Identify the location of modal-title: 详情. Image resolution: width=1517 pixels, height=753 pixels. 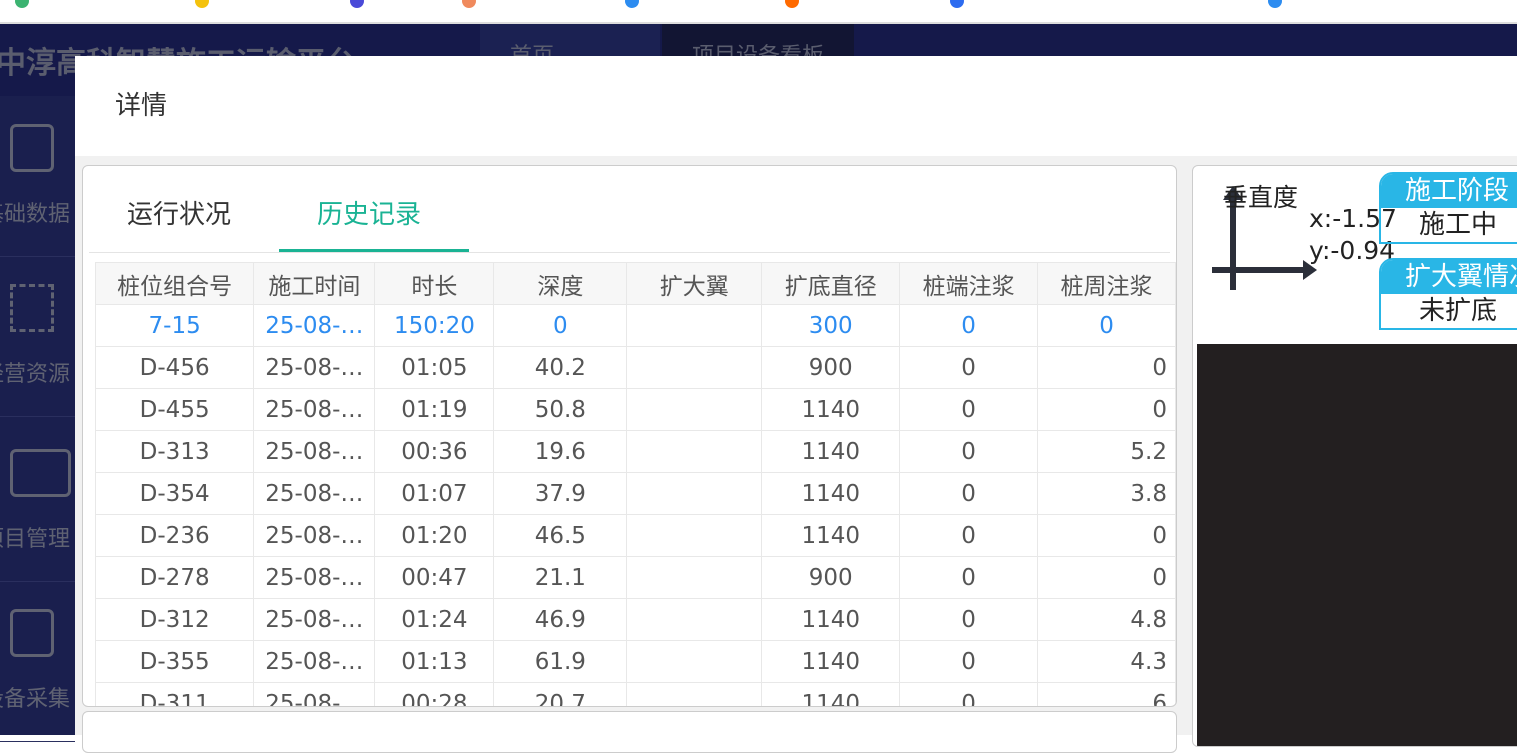
(796, 106).